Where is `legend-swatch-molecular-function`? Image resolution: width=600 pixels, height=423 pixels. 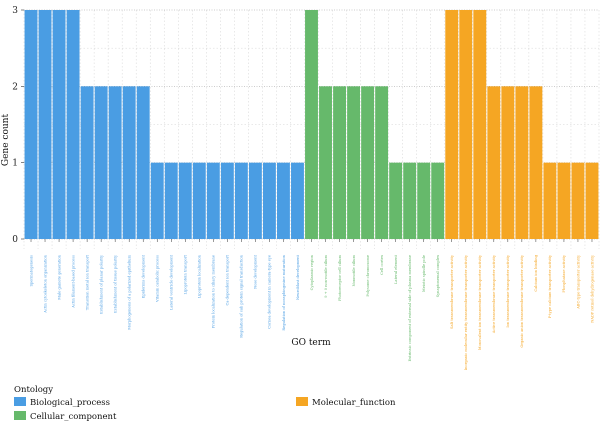 legend-swatch-molecular-function is located at coordinates (302, 401).